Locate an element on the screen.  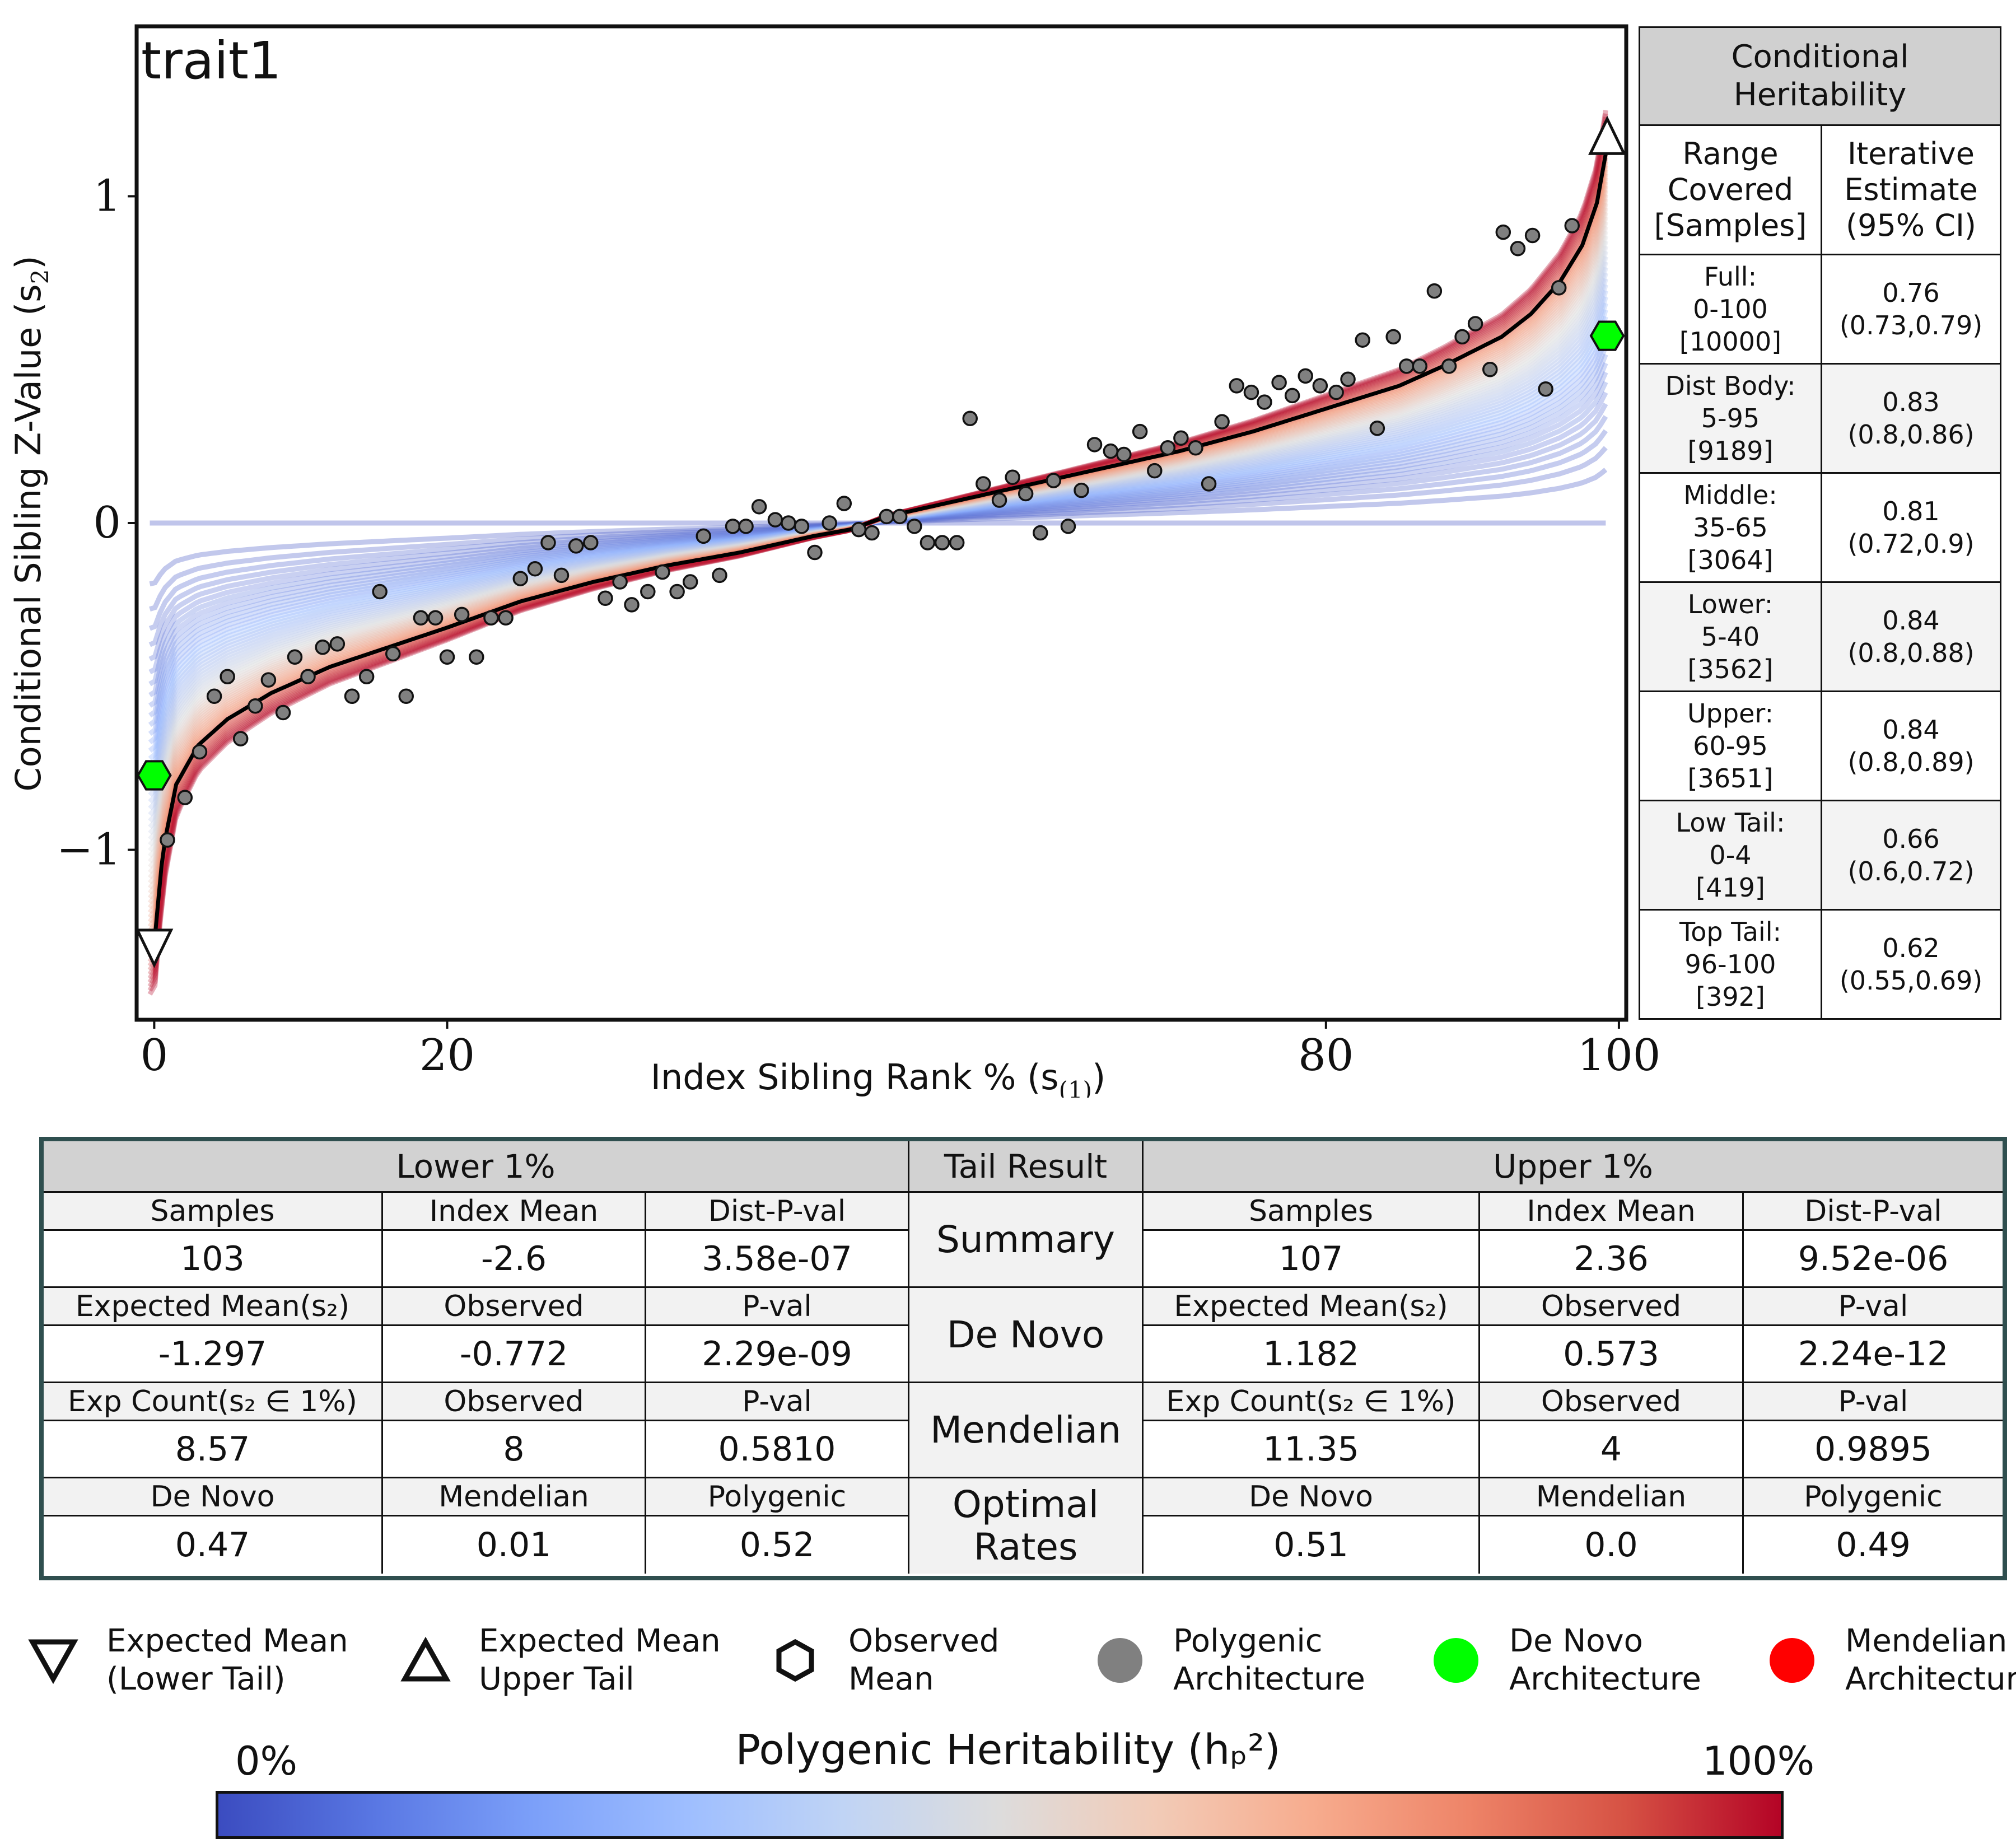
heritability-estimate-cell: 0.76 (0.73,0.79) is located at coordinates (1911, 309).